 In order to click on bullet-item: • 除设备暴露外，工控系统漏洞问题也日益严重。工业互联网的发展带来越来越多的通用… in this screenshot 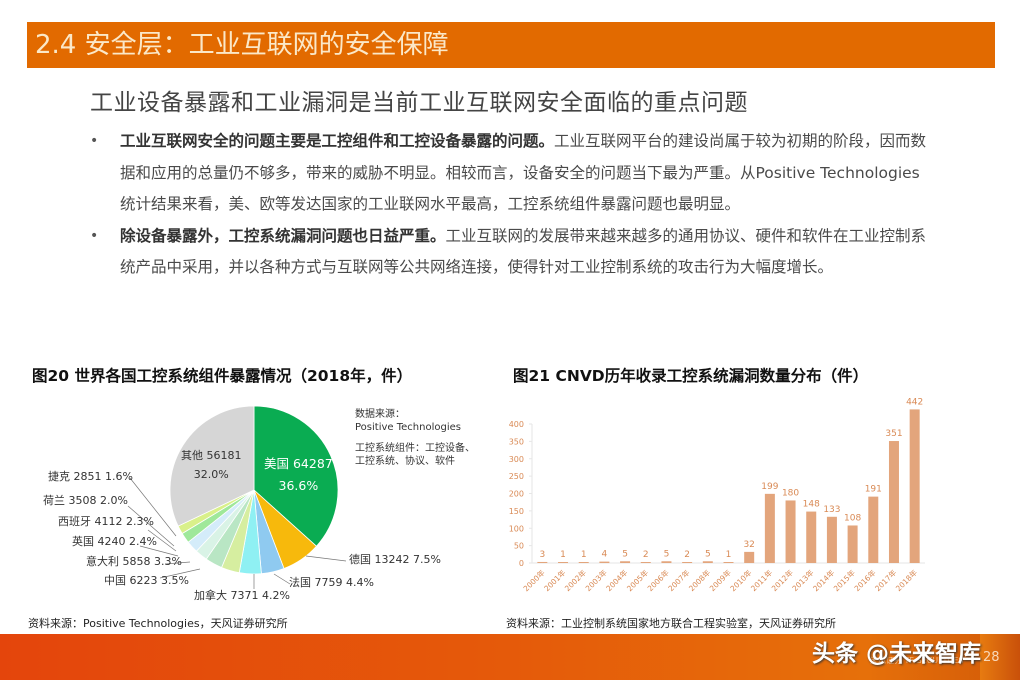, I will do `click(508, 252)`.